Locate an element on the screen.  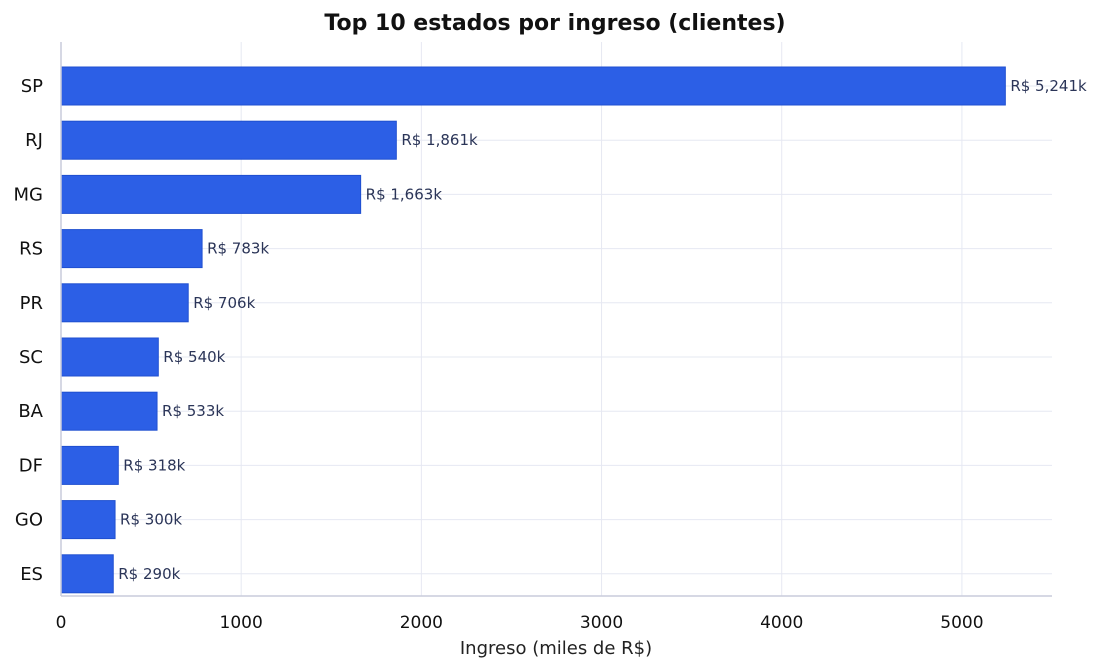
bar-go is located at coordinates (88, 520).